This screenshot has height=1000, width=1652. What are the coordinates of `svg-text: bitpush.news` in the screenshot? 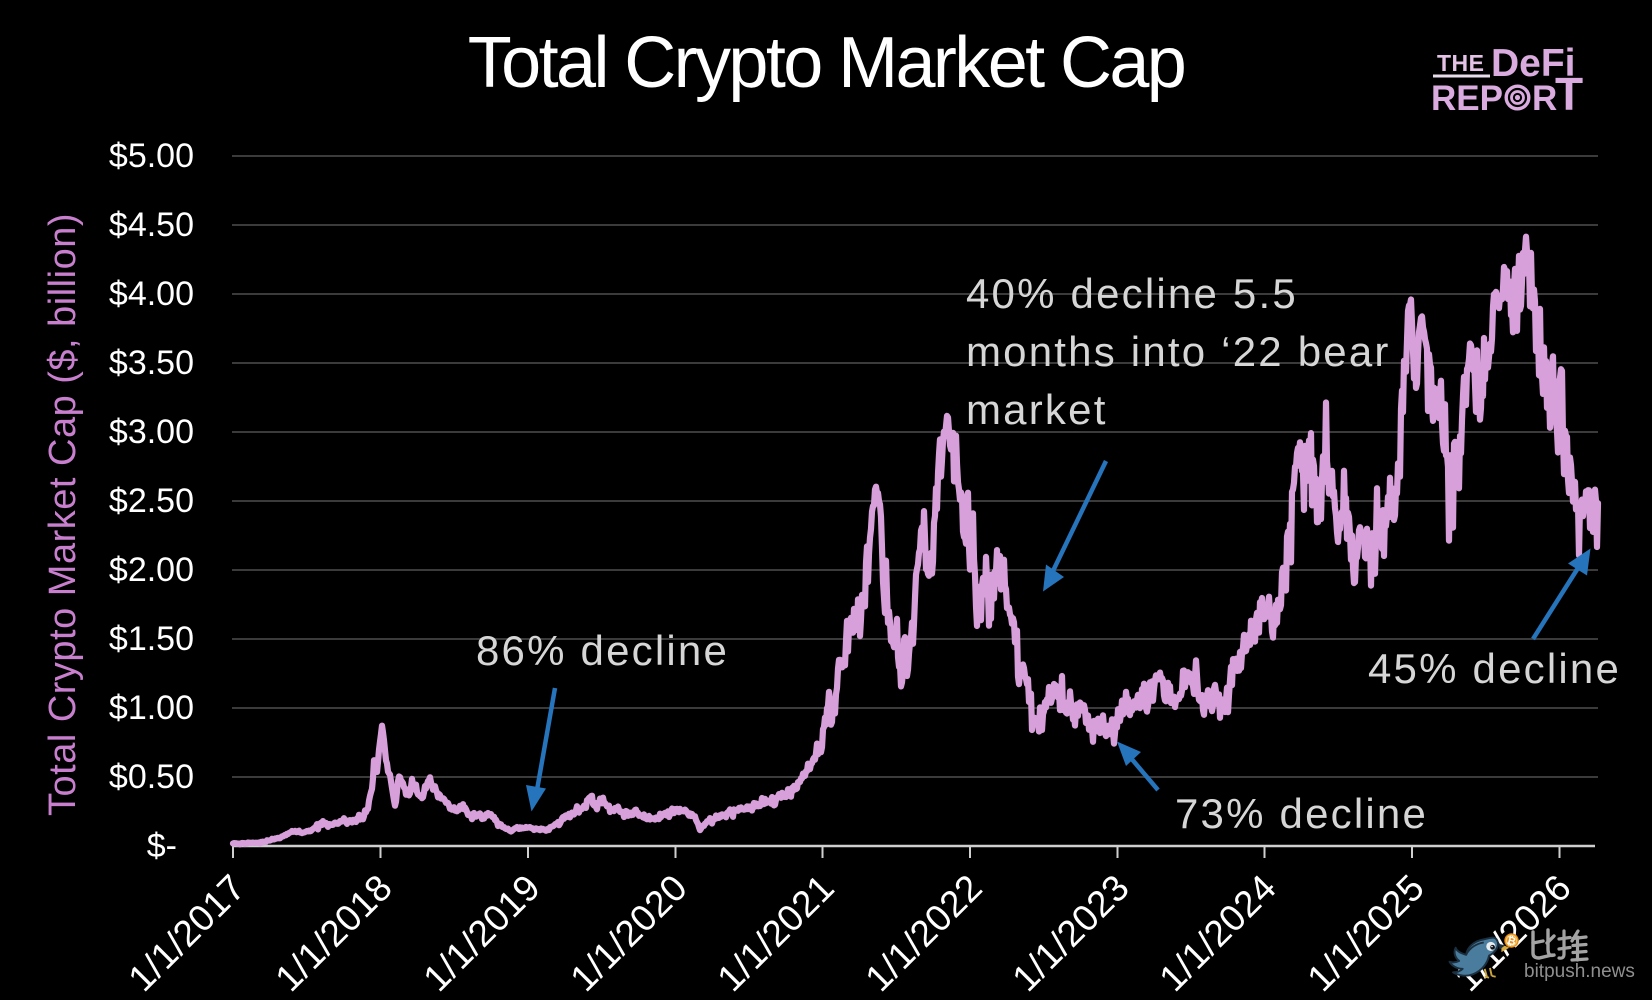 It's located at (1579, 971).